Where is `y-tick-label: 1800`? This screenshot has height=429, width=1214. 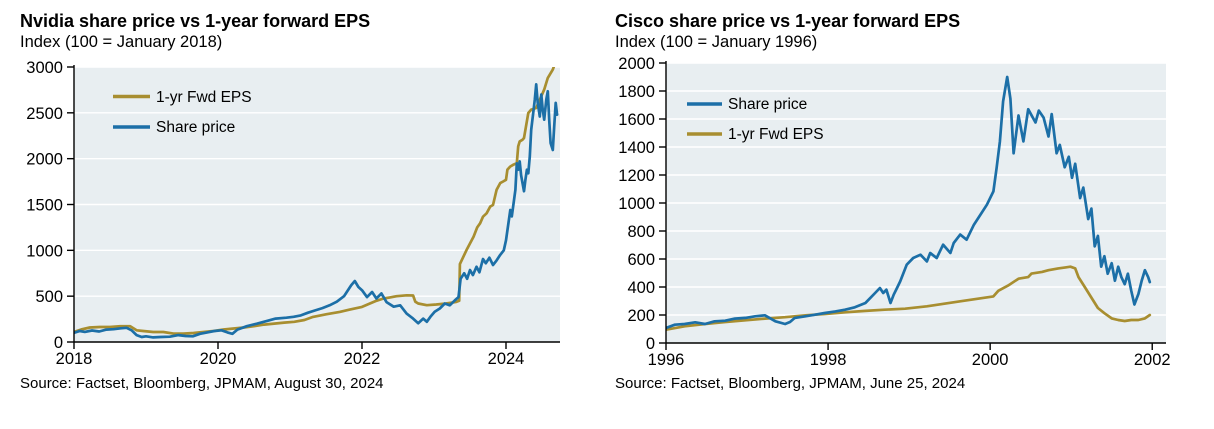
y-tick-label: 1800 is located at coordinates (636, 92).